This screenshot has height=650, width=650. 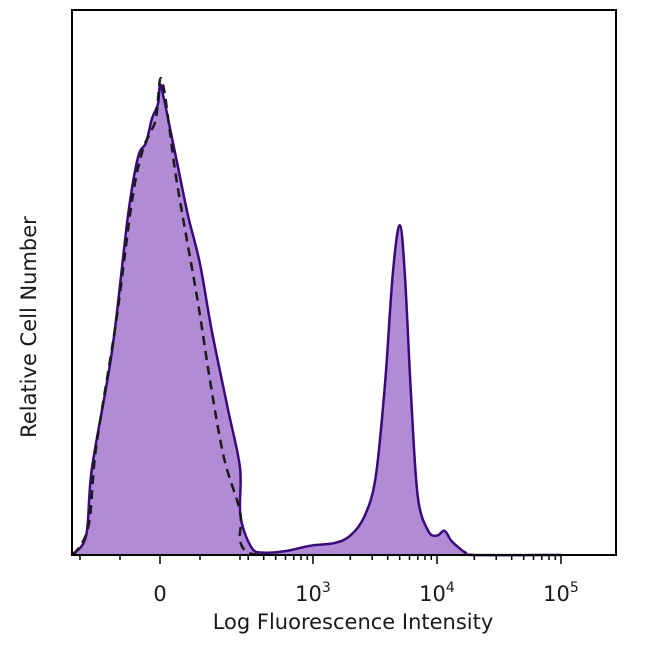 What do you see at coordinates (29, 327) in the screenshot?
I see `y-axis-label: Relative Cell Number` at bounding box center [29, 327].